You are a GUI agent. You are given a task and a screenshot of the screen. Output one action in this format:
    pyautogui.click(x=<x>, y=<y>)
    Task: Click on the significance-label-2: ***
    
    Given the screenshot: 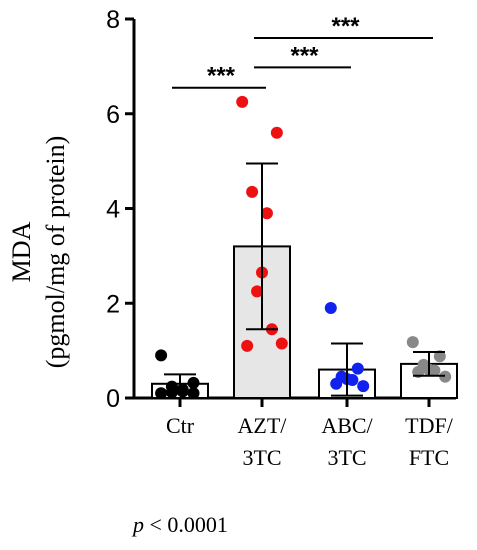 What is the action you would take?
    pyautogui.click(x=345, y=26)
    